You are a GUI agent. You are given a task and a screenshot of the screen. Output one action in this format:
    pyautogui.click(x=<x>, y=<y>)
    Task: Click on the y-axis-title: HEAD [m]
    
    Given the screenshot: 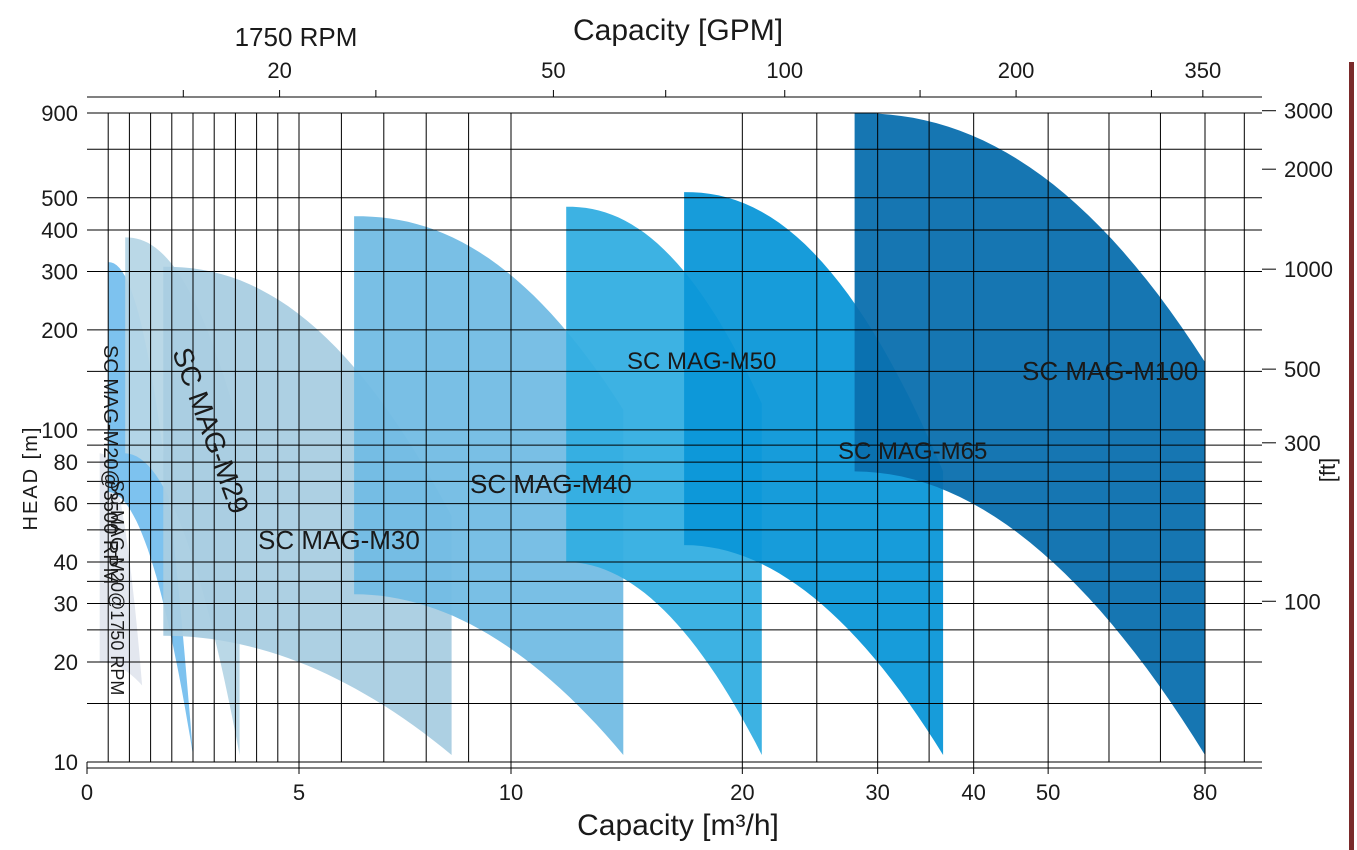 What is the action you would take?
    pyautogui.click(x=31, y=478)
    